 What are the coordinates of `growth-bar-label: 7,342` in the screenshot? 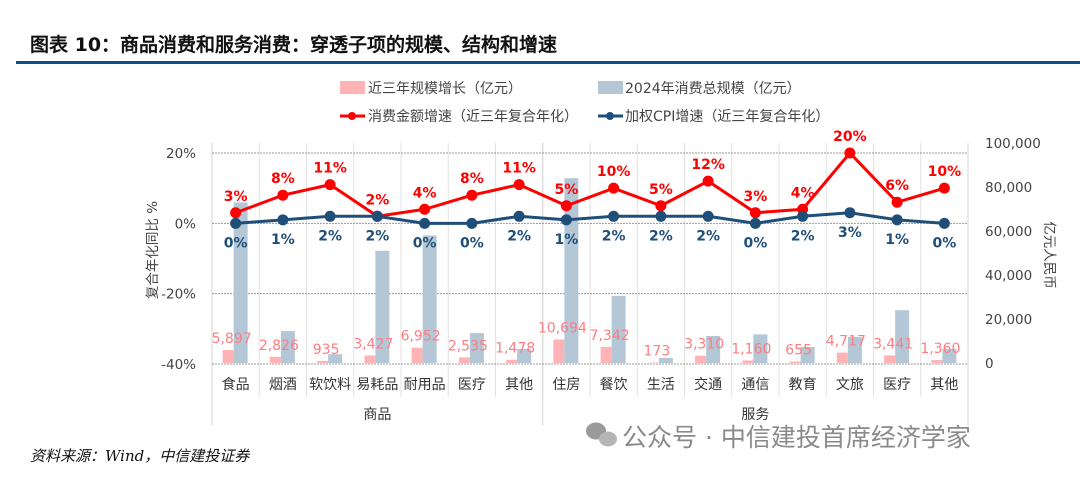 It's located at (610, 336).